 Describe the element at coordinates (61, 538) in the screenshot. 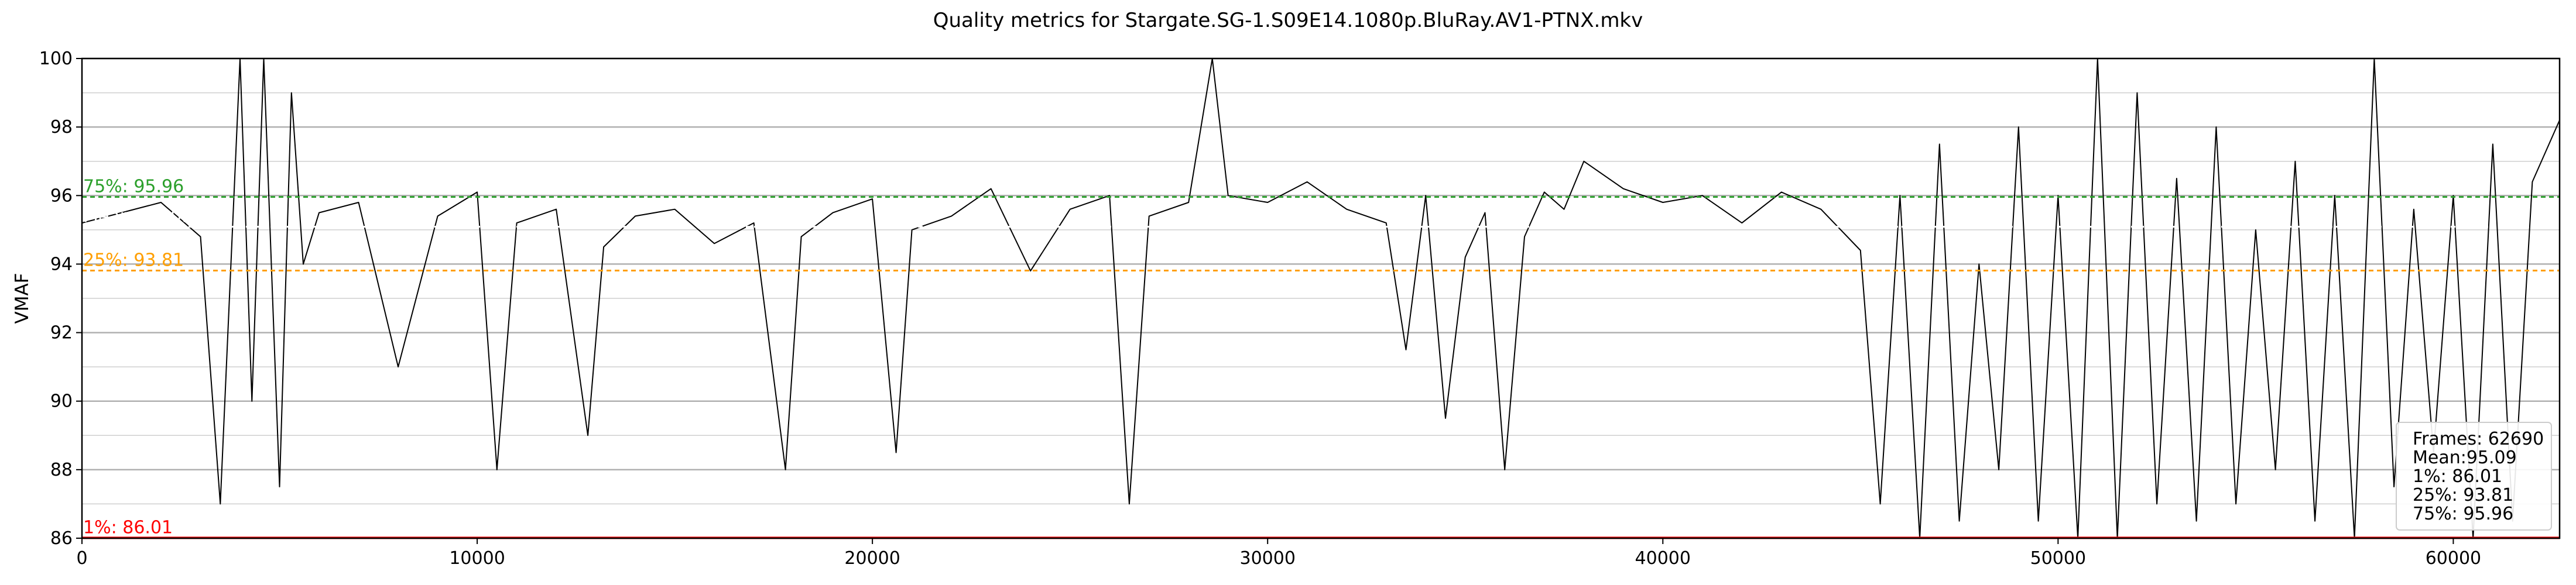

I see `y-tick-label: 86` at that location.